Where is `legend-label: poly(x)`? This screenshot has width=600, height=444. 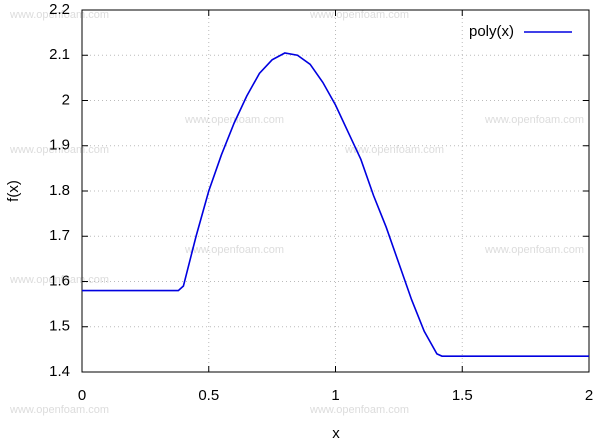
legend-label: poly(x) is located at coordinates (491, 31).